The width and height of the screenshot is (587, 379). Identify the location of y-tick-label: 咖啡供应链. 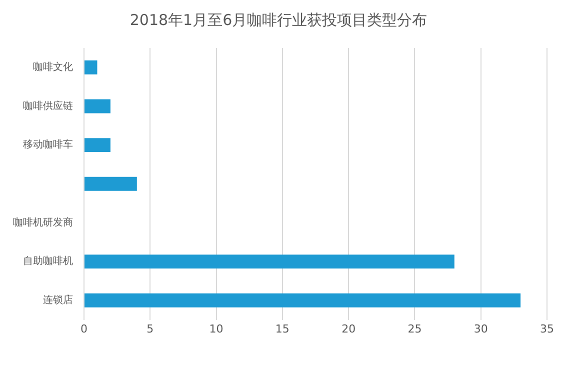
(48, 106).